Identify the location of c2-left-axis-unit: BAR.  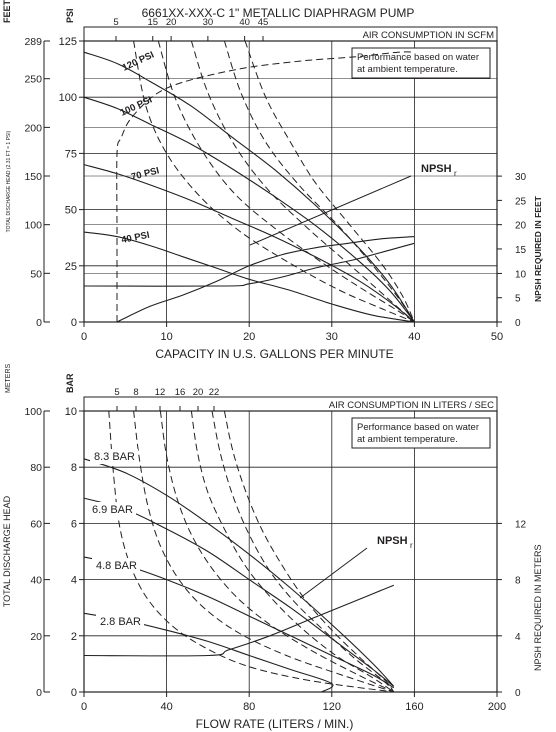
(70, 383).